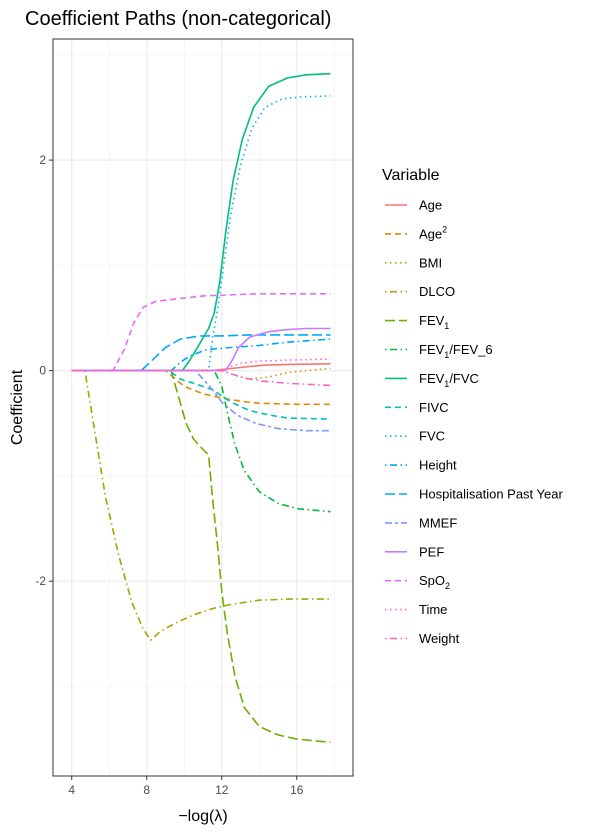 The width and height of the screenshot is (600, 840). What do you see at coordinates (186, 786) in the screenshot?
I see `x-axis-ticks: 4 8 12 16` at bounding box center [186, 786].